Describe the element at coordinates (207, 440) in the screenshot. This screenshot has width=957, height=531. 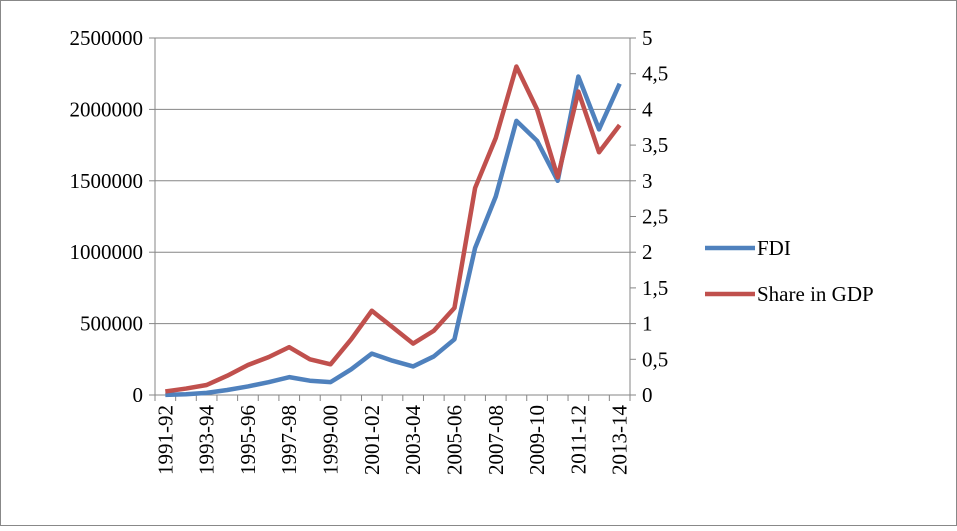
I see `x-tick-label: 1993-94` at that location.